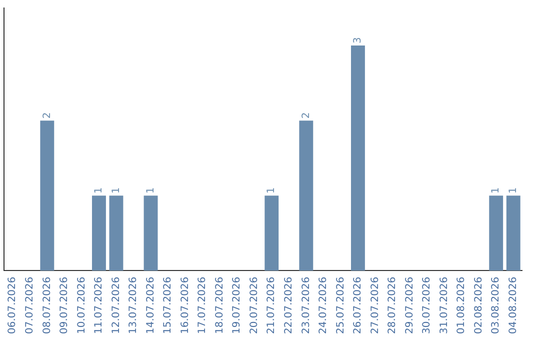  I want to click on x-tick-label: 10.07.2026, so click(82, 305).